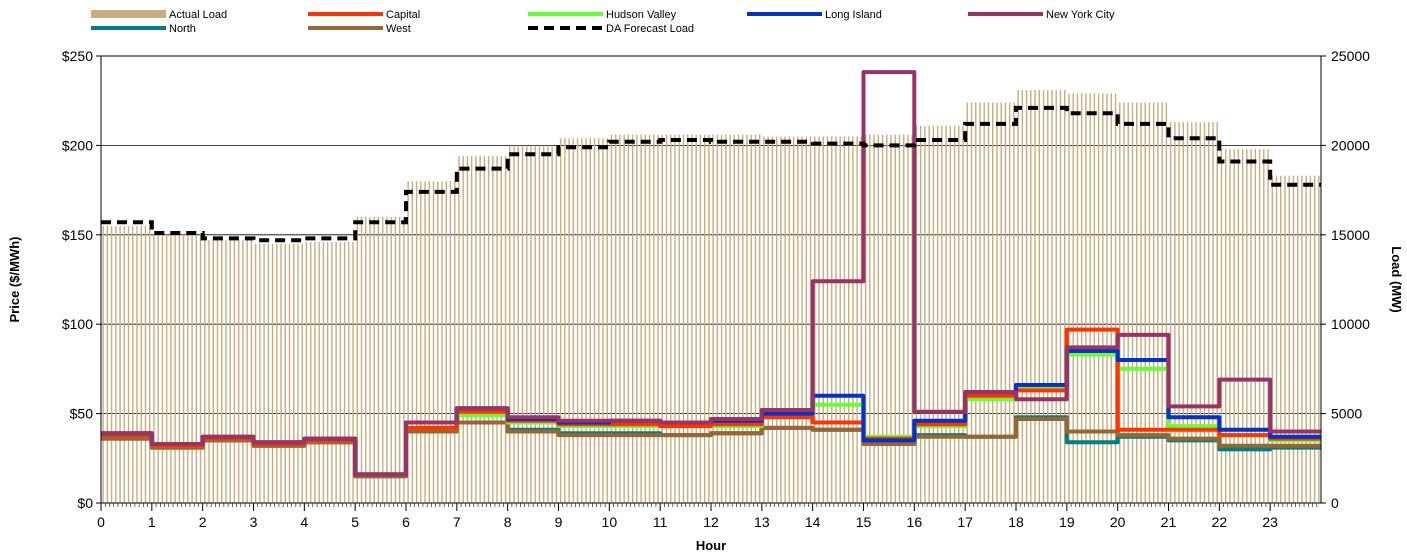  I want to click on y2-tick-label: 25000, so click(1350, 56).